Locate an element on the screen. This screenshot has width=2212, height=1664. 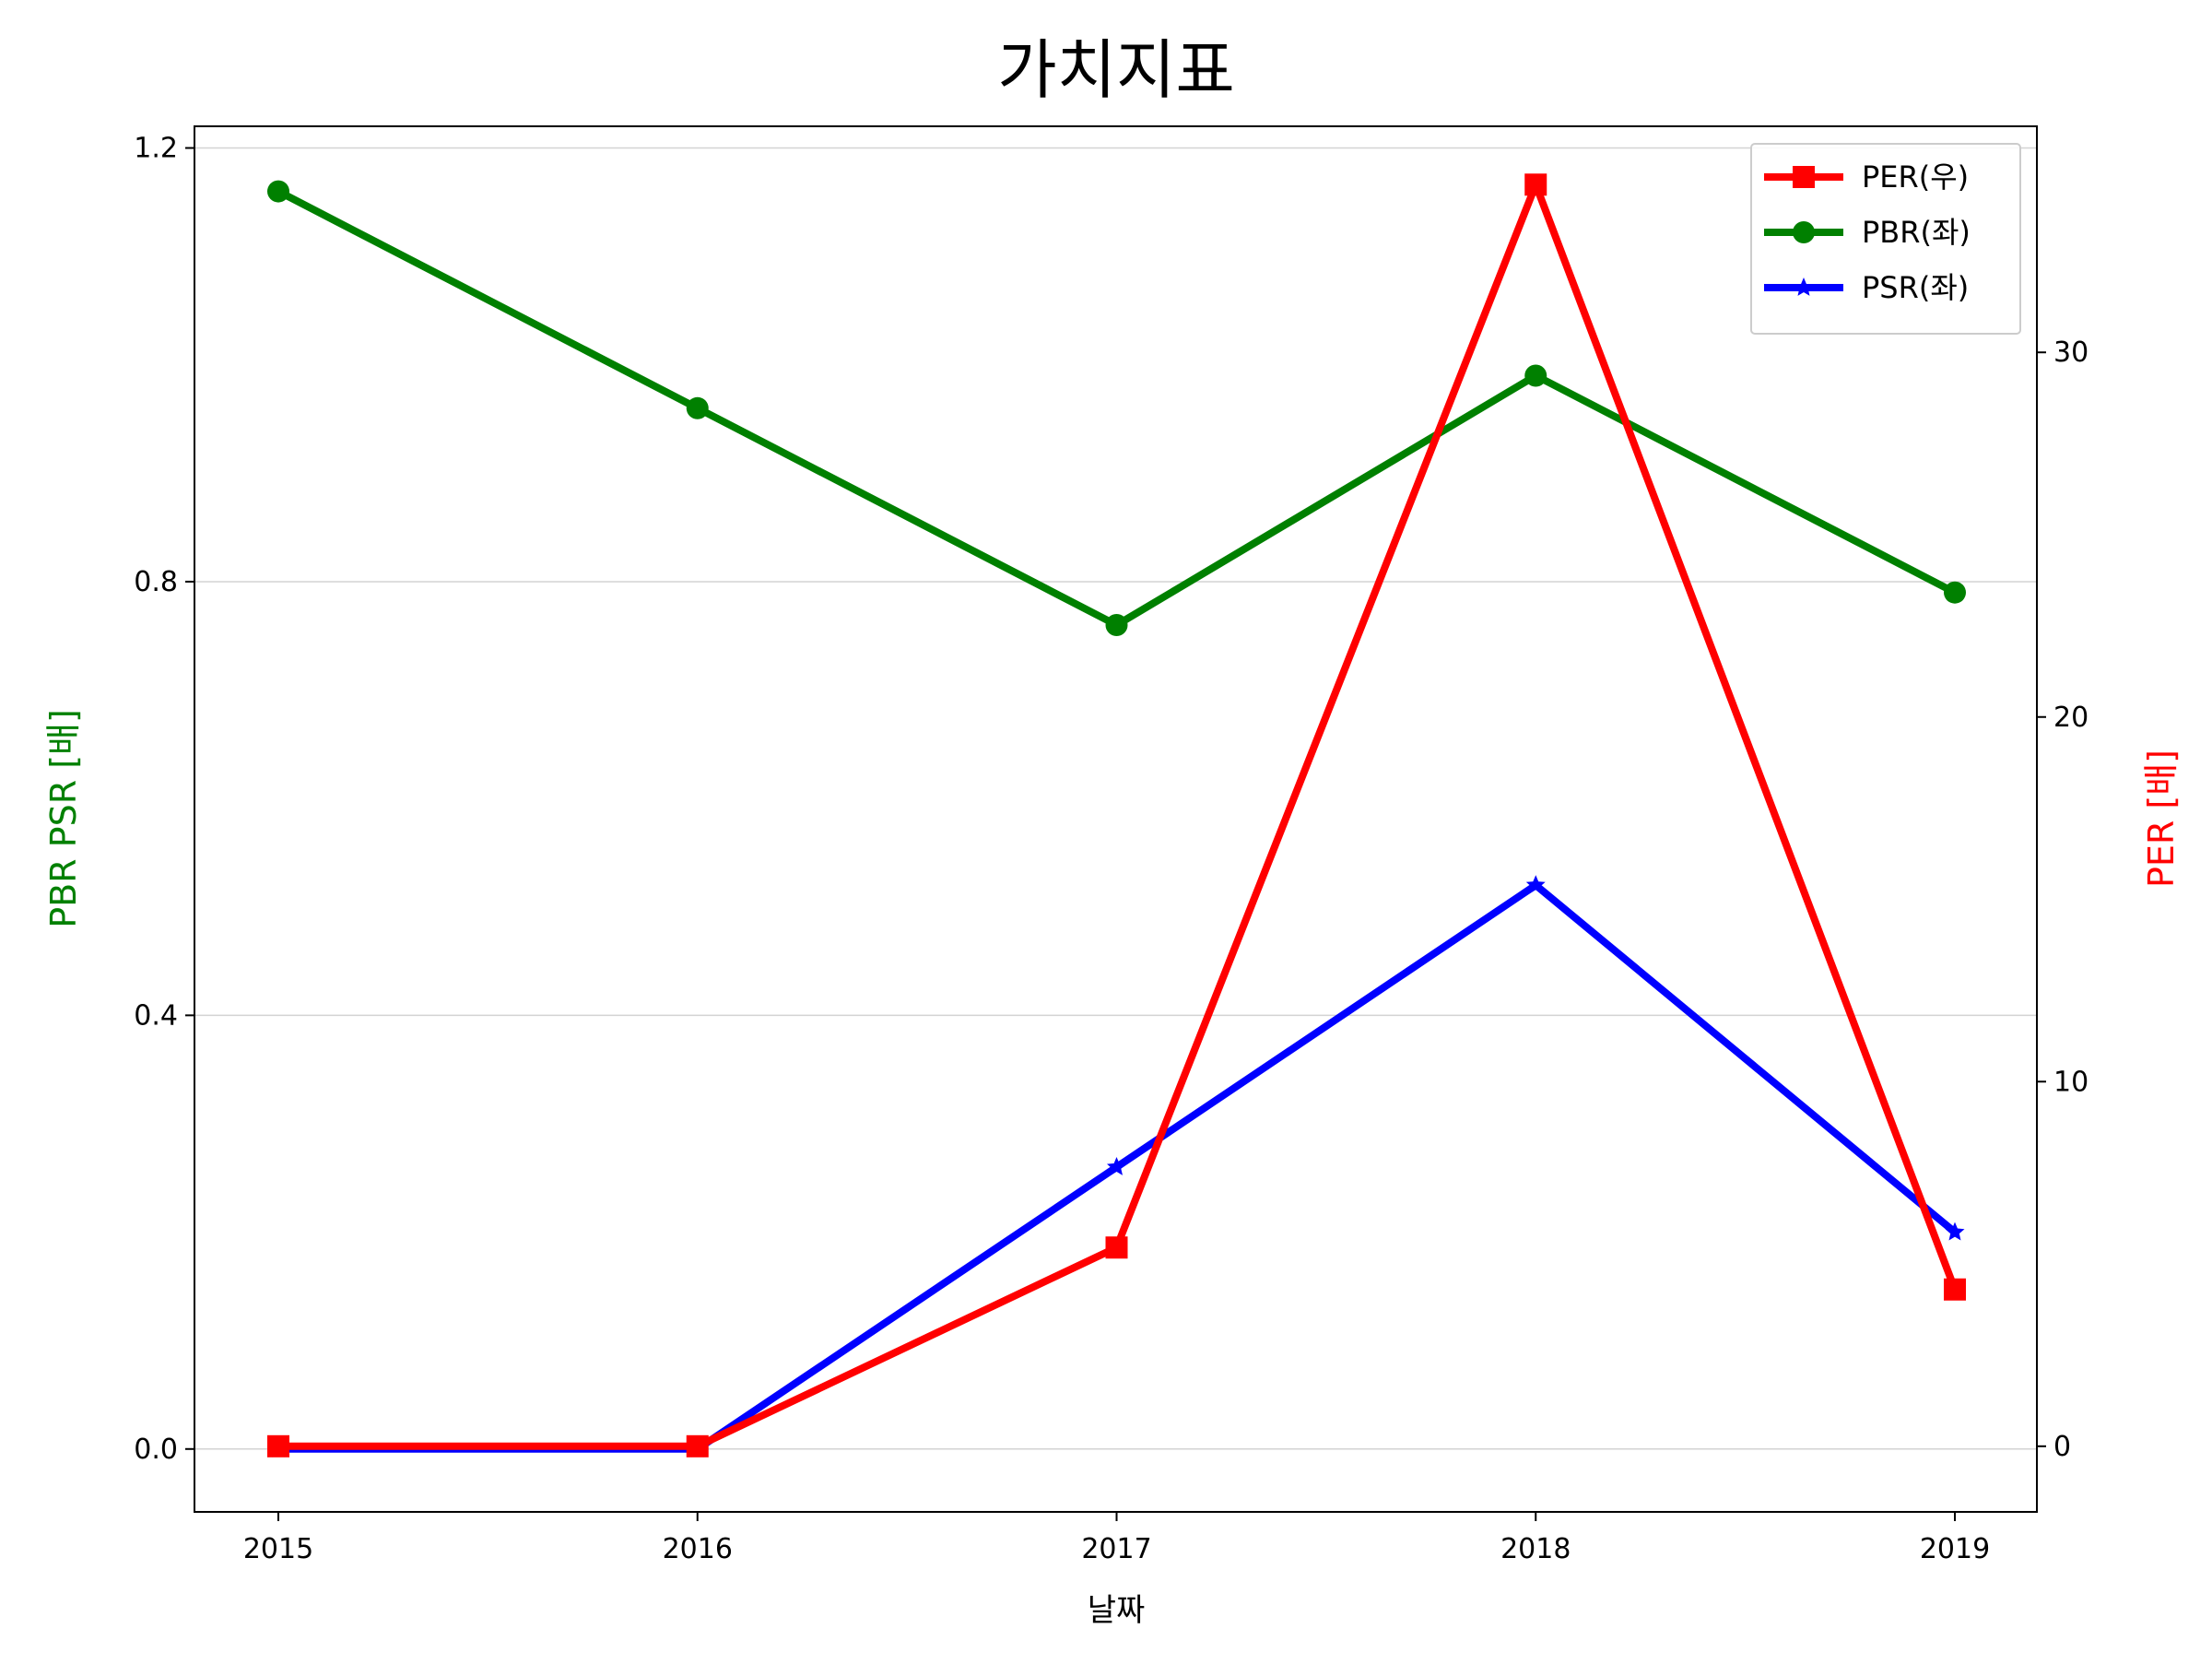
x-tick-label: 2018 is located at coordinates (1535, 1549).